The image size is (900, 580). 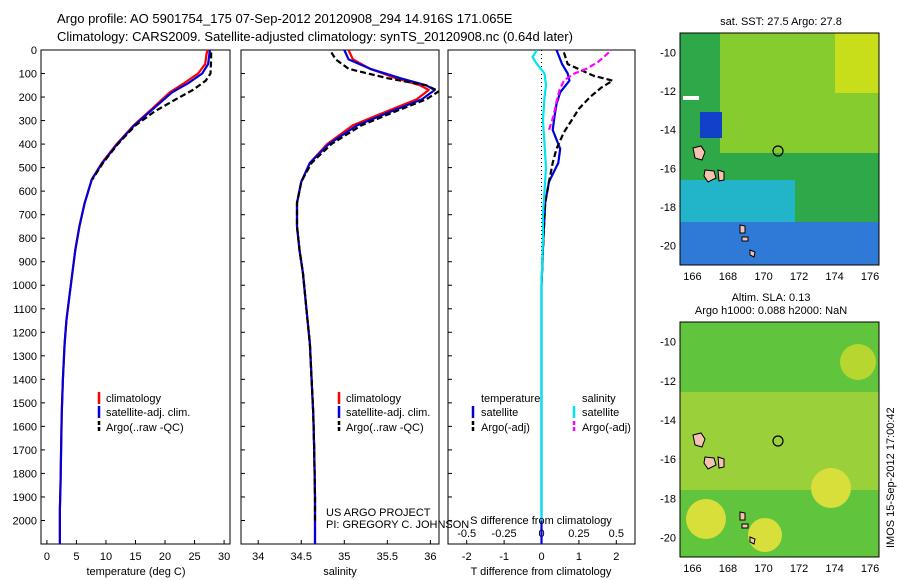 I want to click on timestamp-stamp: IMOS 15-Sep-2012 17:00:42, so click(x=891, y=477).